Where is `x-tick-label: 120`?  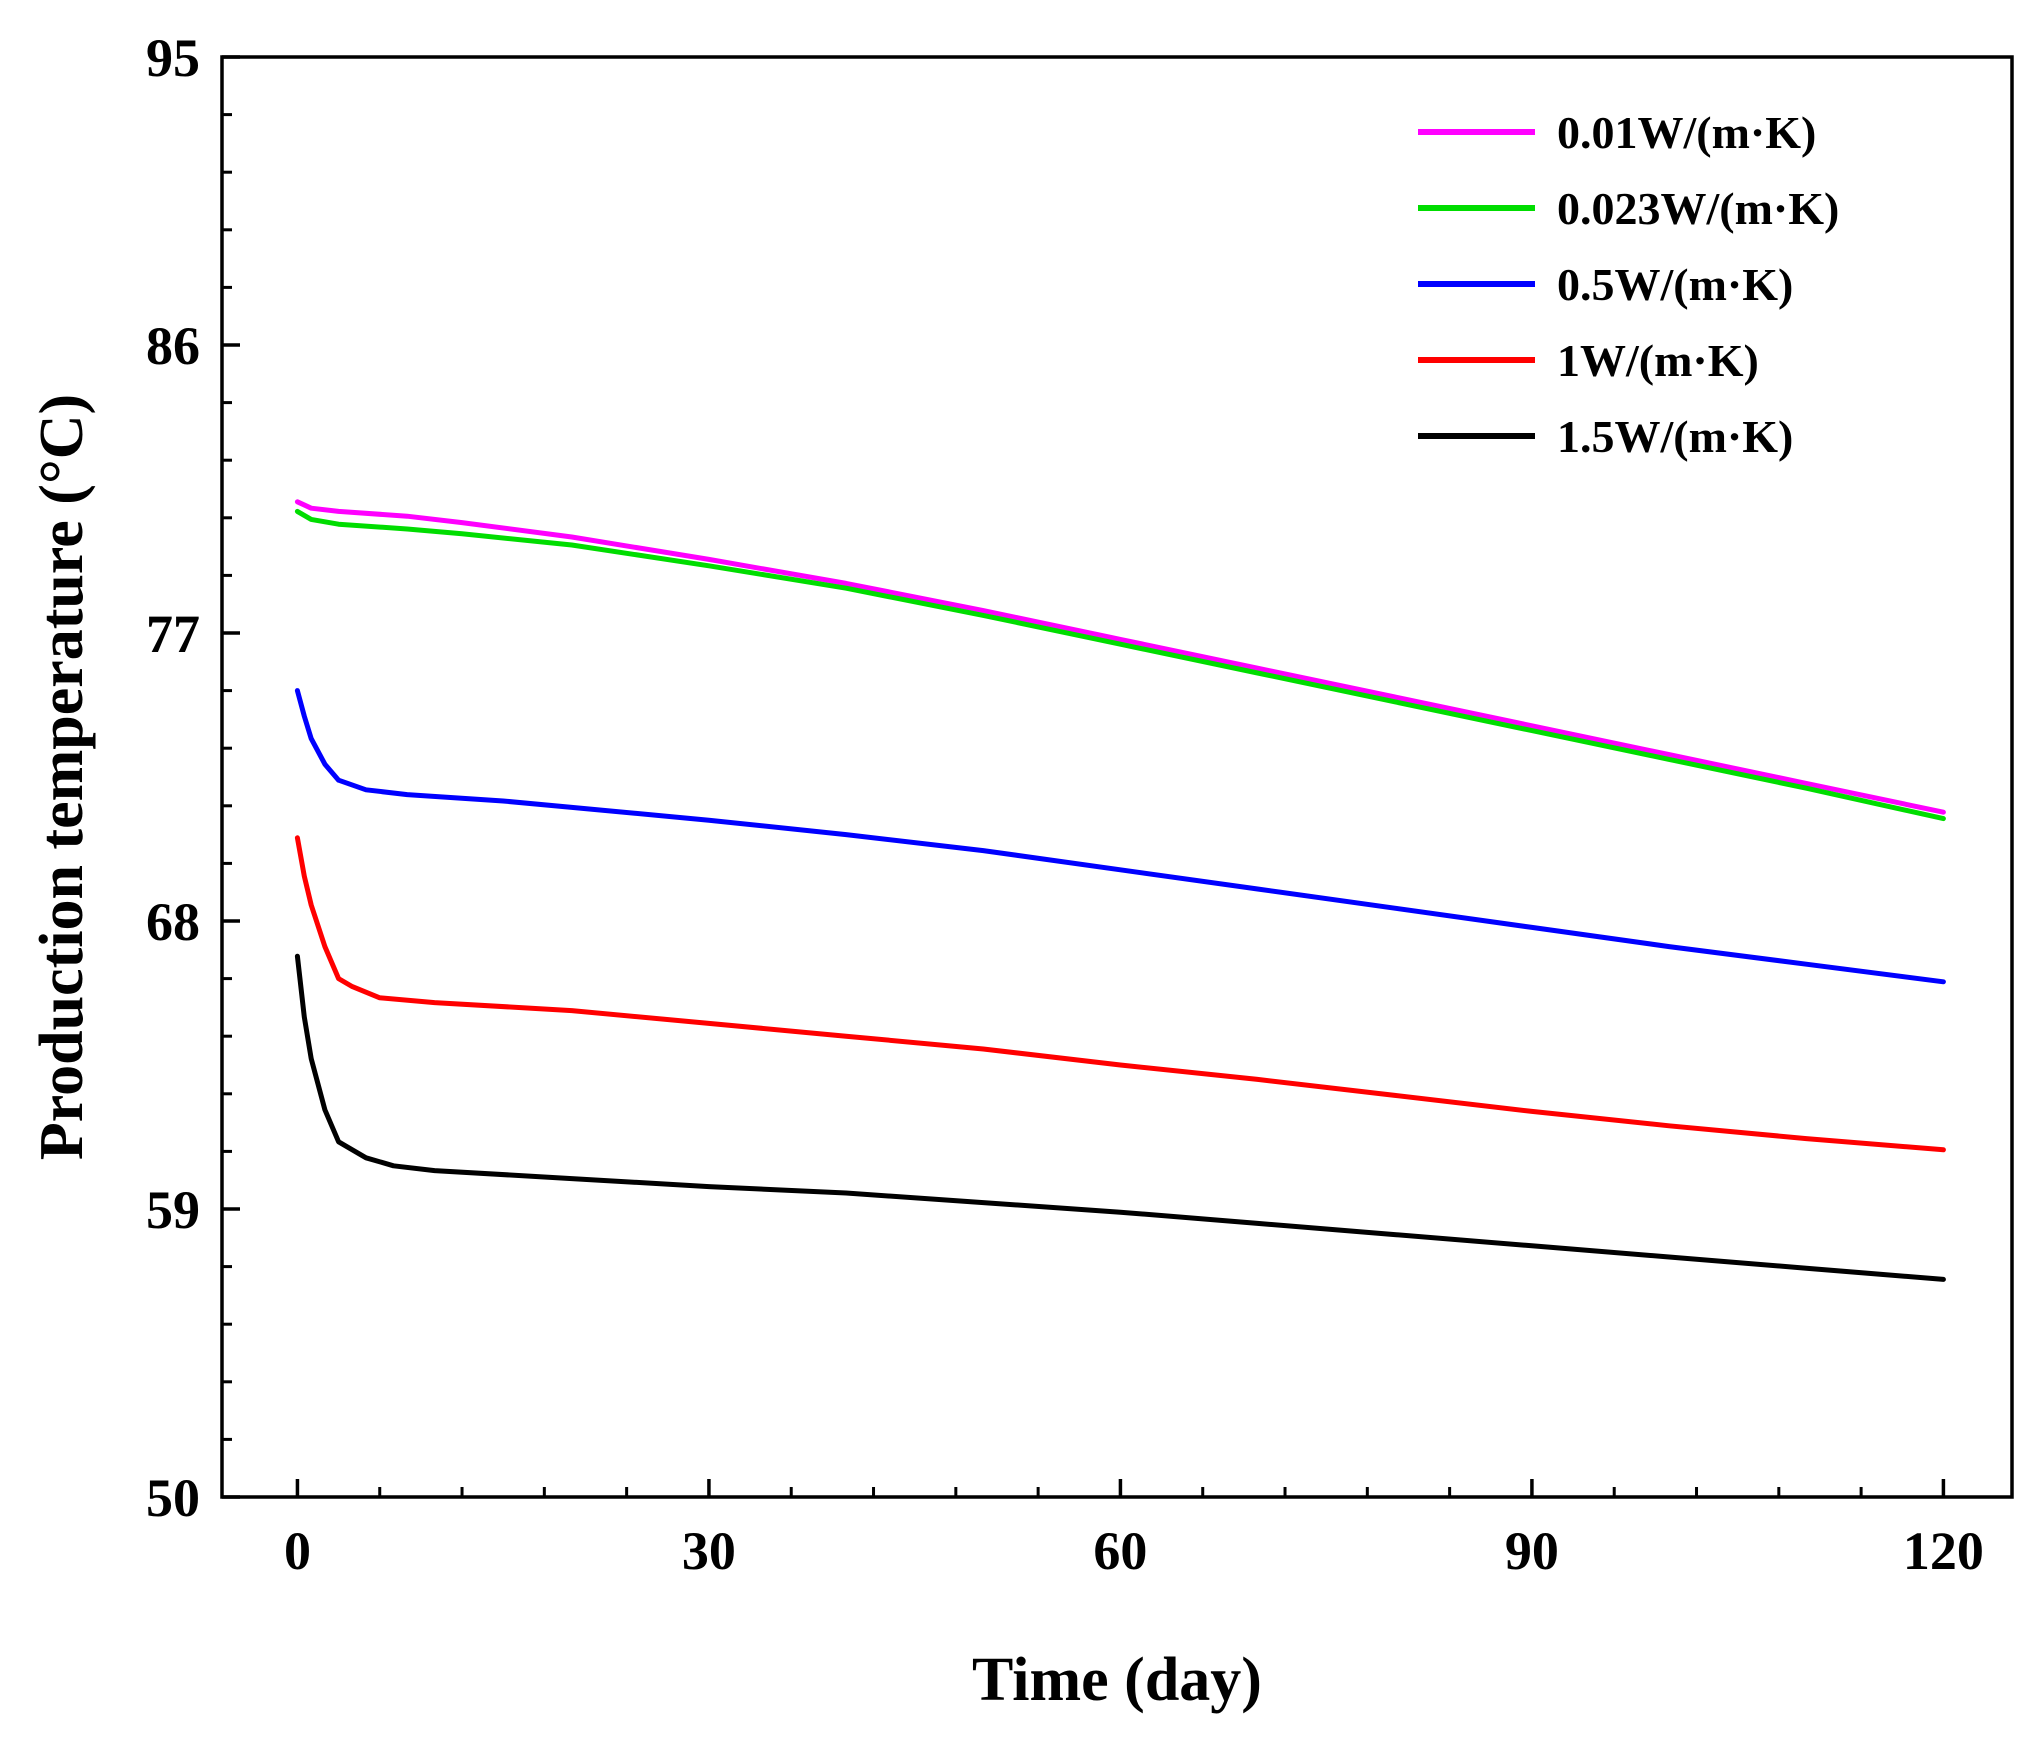 x-tick-label: 120 is located at coordinates (1943, 1551).